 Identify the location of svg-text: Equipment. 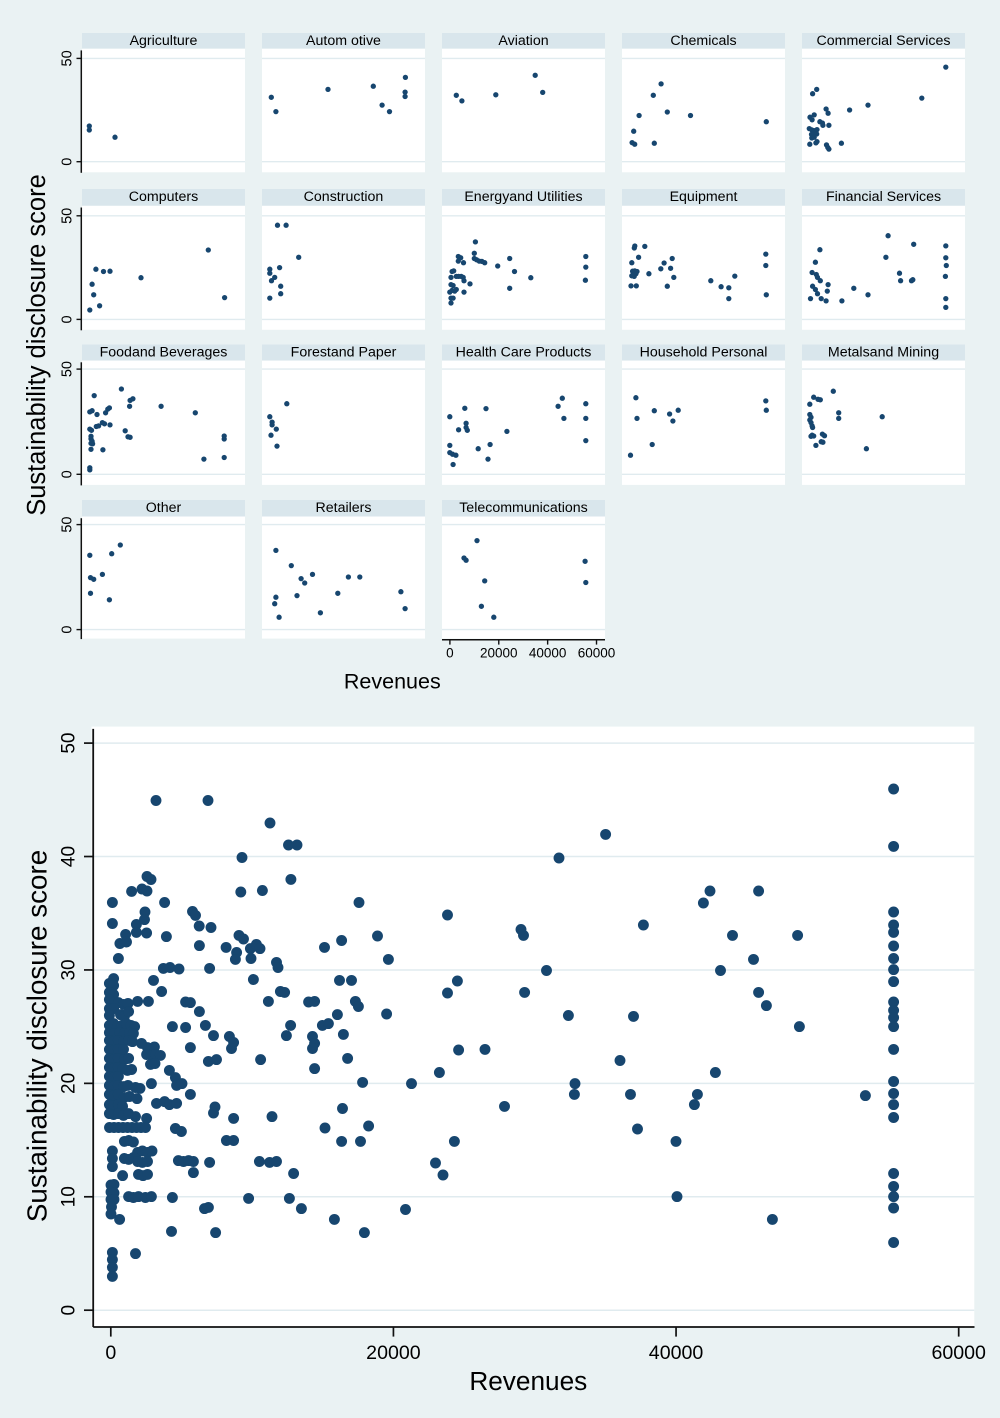
(704, 197).